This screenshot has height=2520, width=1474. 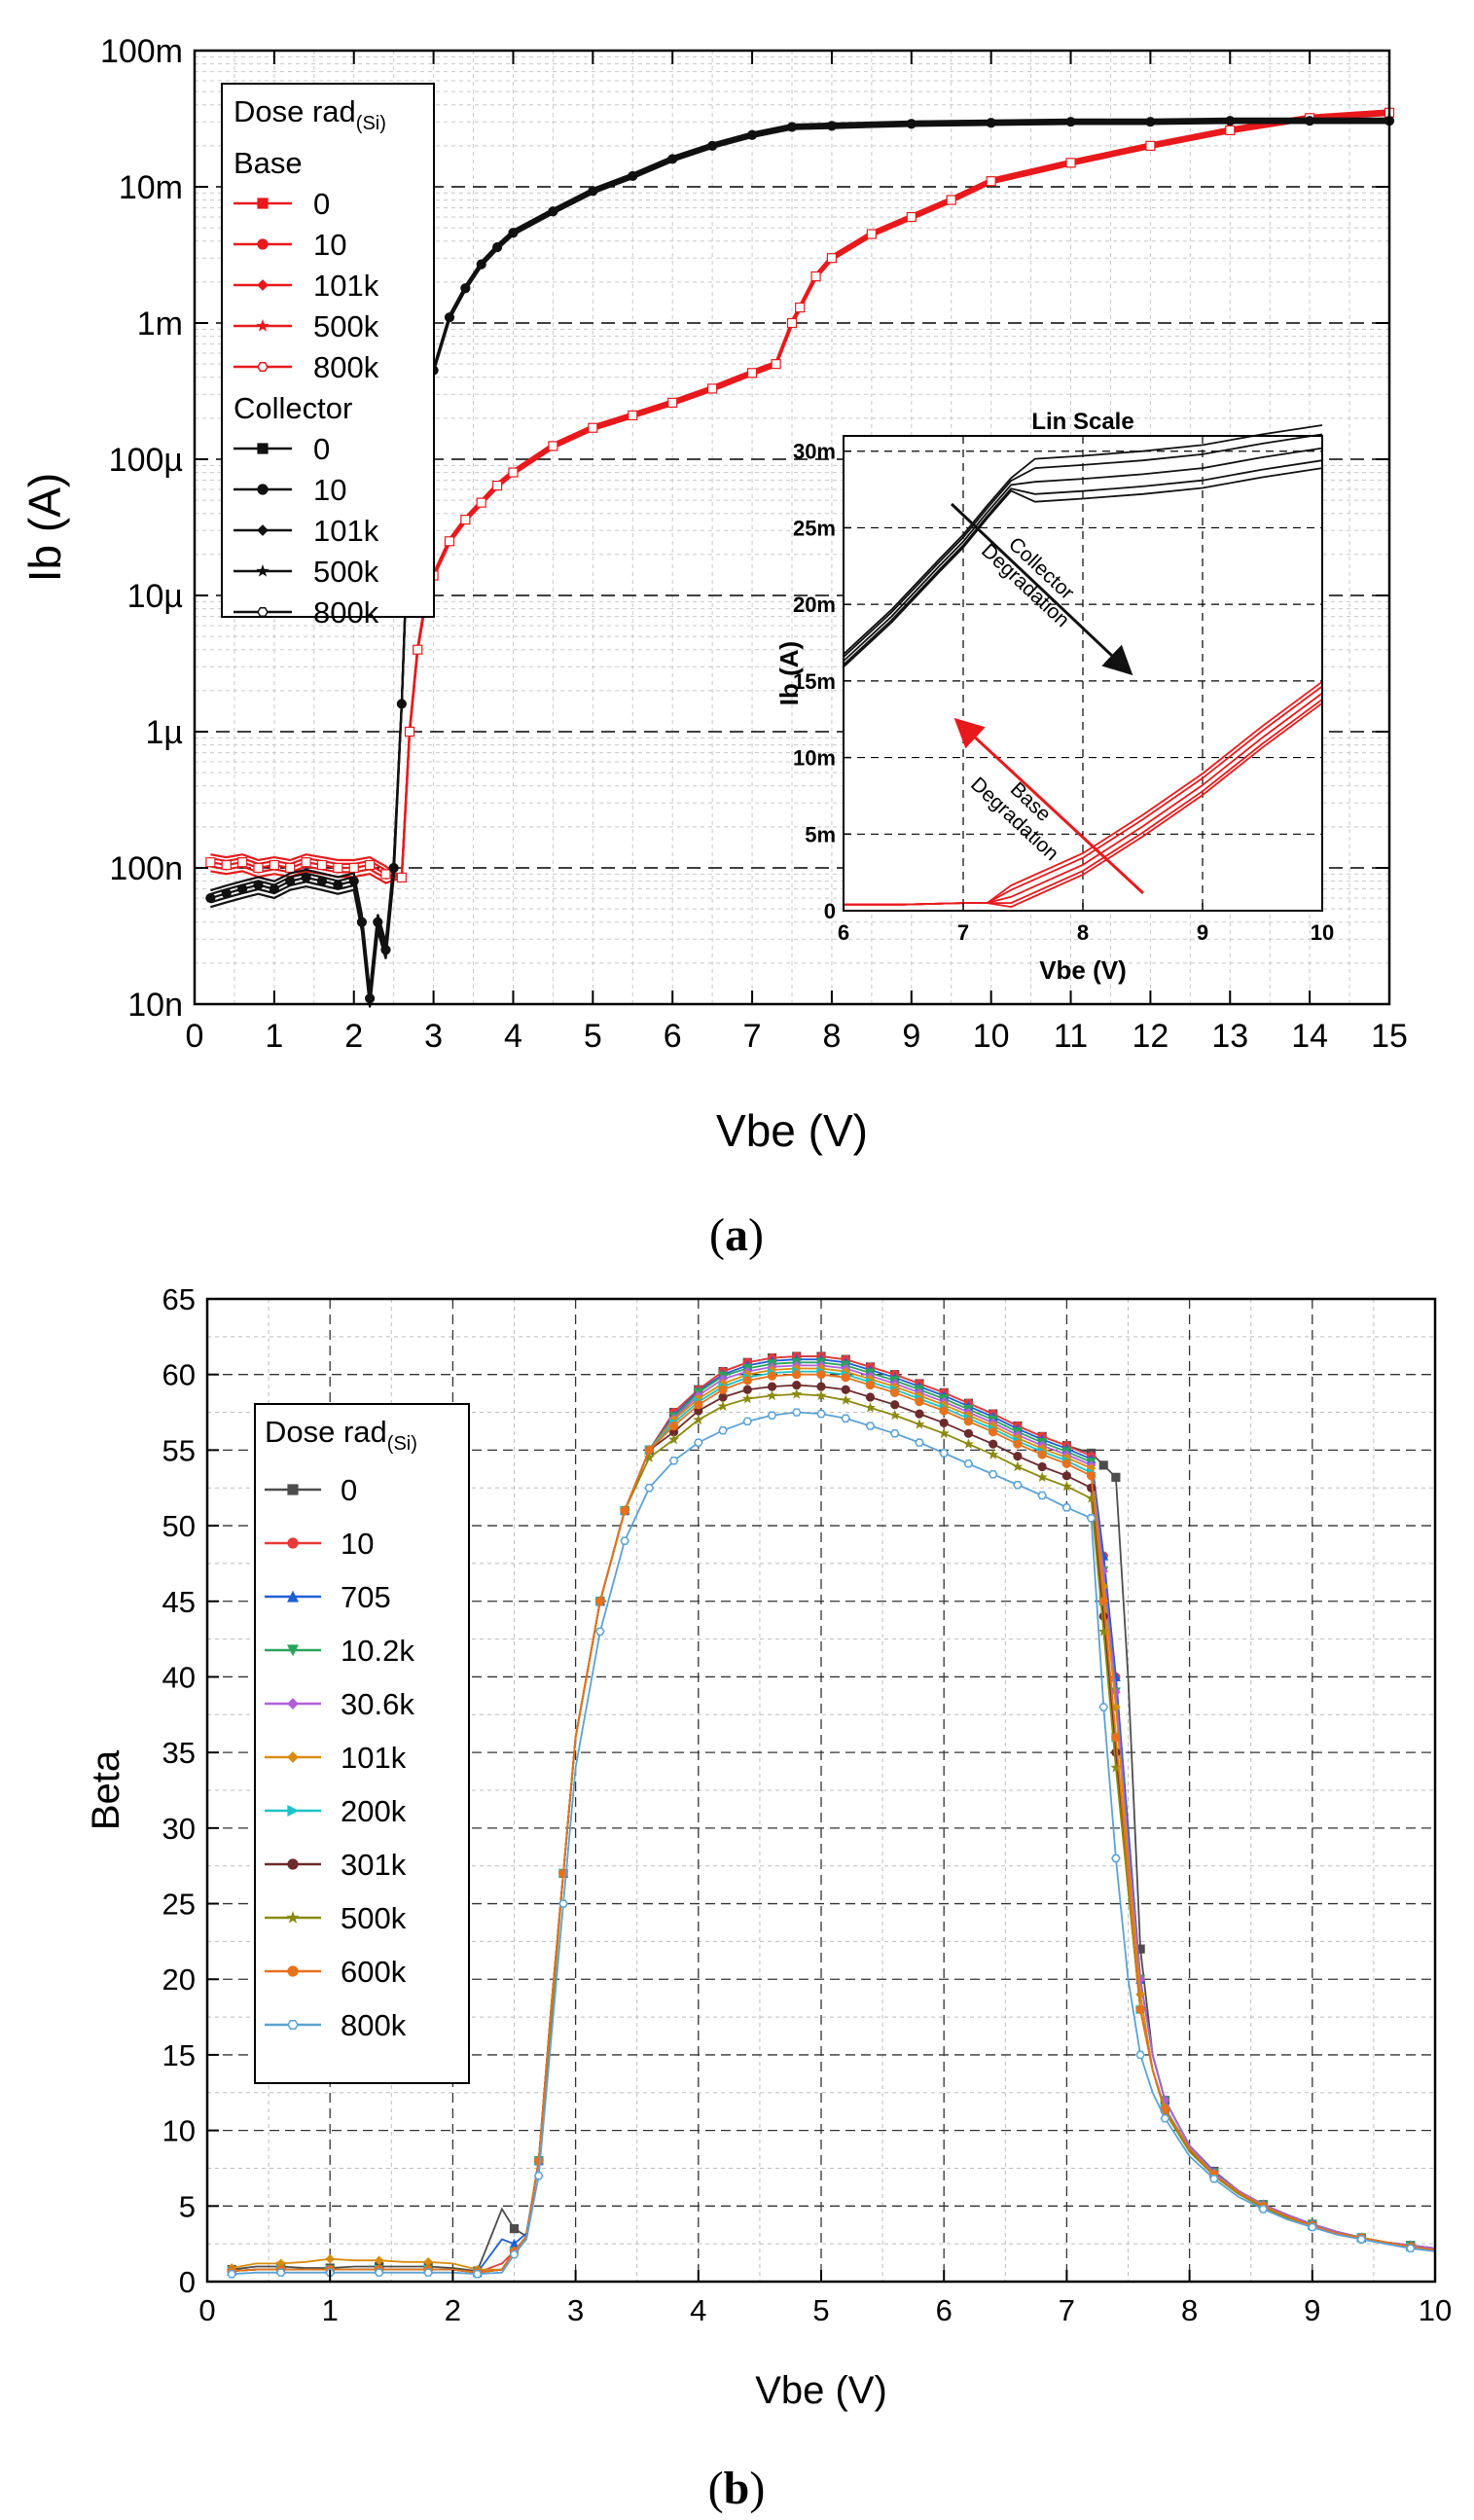 What do you see at coordinates (179, 1299) in the screenshot?
I see `chart-b-ytick-label: 65` at bounding box center [179, 1299].